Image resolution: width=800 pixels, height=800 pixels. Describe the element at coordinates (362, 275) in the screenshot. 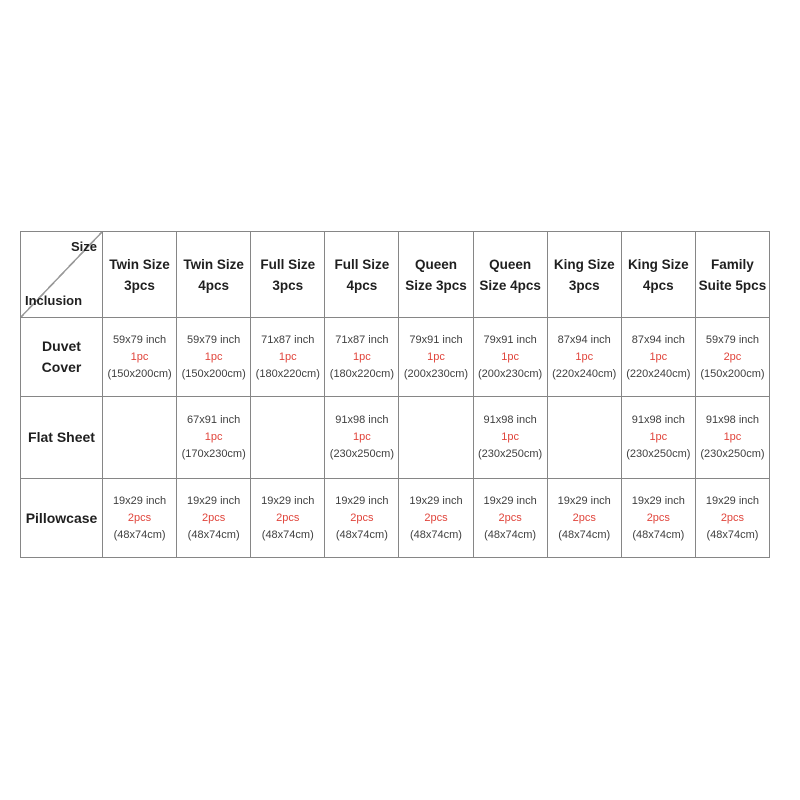

I see `column-header-full-4pcs: Full Size 4pcs` at that location.